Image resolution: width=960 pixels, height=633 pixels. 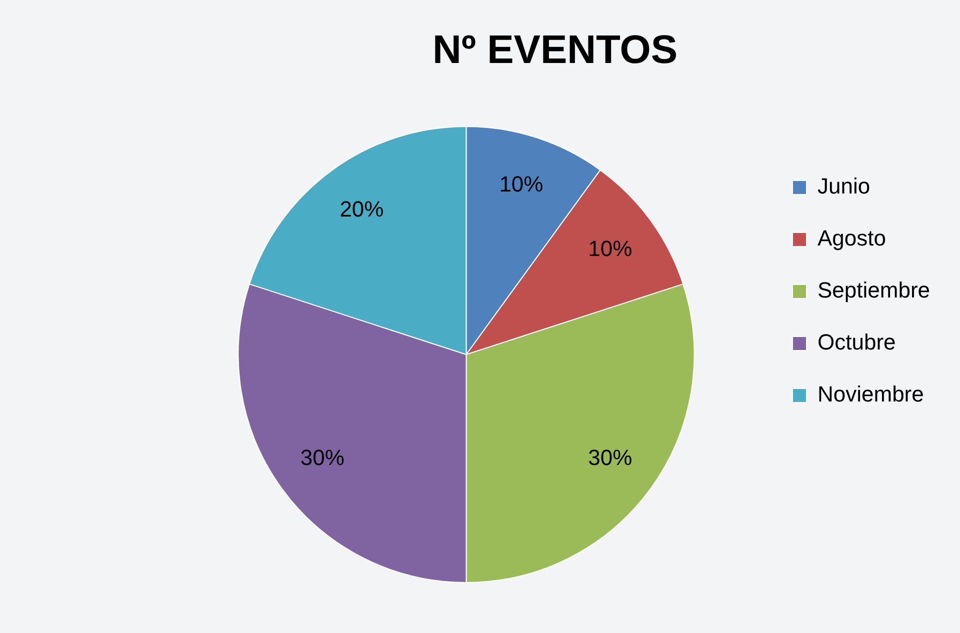 I want to click on legend-label: Octubre, so click(x=856, y=342).